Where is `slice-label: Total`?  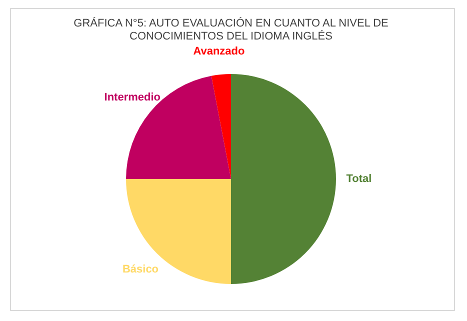
slice-label: Total is located at coordinates (359, 179).